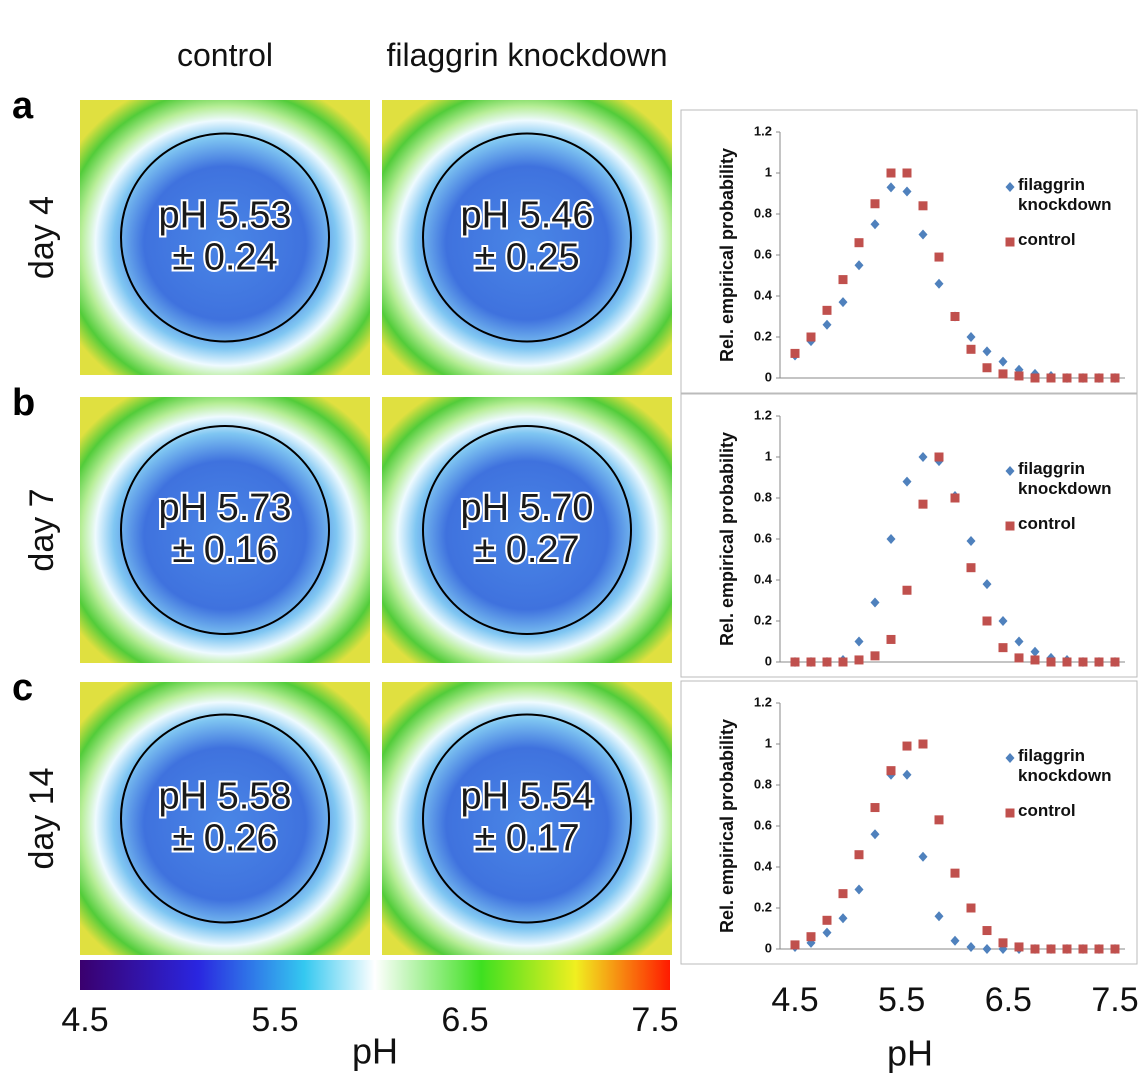 This screenshot has height=1079, width=1139. I want to click on roi-circle, so click(527, 818).